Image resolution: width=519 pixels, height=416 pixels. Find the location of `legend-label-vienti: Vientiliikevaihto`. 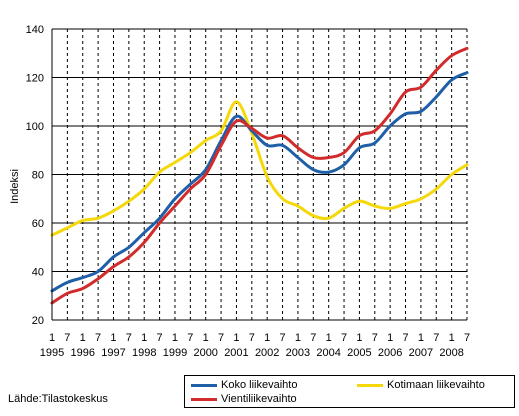

legend-label-vienti: Vientiliikevaihto is located at coordinates (259, 399).